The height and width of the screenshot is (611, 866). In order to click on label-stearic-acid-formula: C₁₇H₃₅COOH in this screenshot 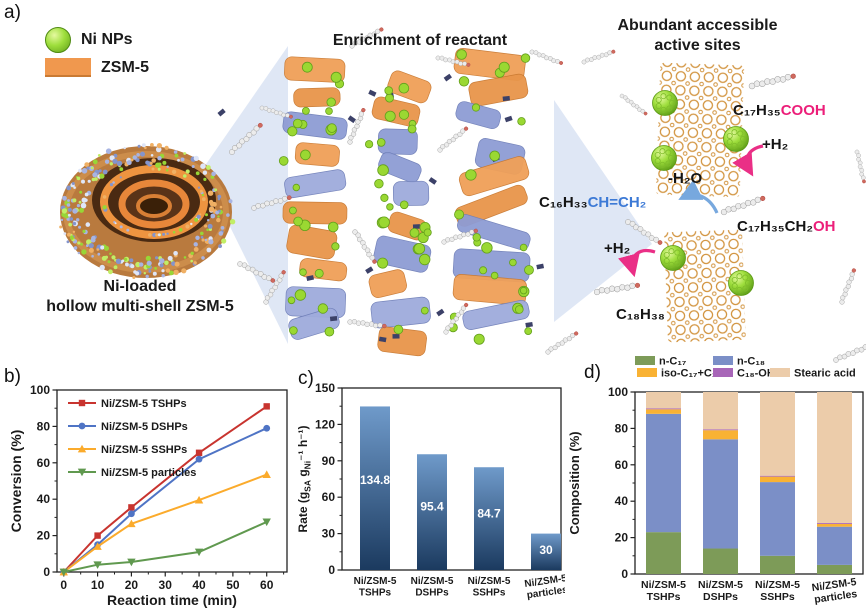, I will do `click(779, 111)`.